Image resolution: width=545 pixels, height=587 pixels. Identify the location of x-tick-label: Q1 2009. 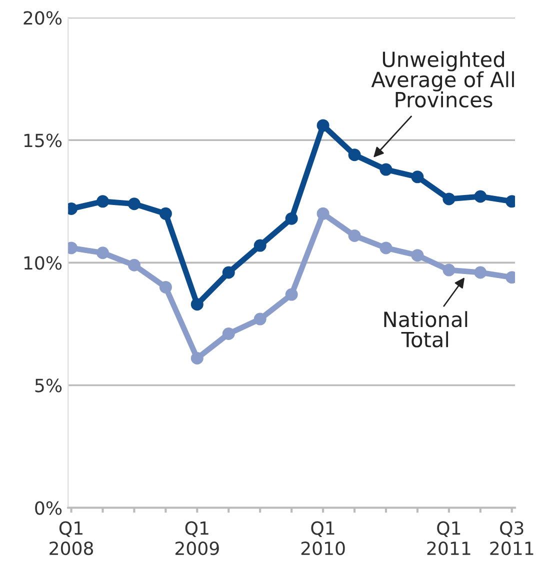
(197, 538).